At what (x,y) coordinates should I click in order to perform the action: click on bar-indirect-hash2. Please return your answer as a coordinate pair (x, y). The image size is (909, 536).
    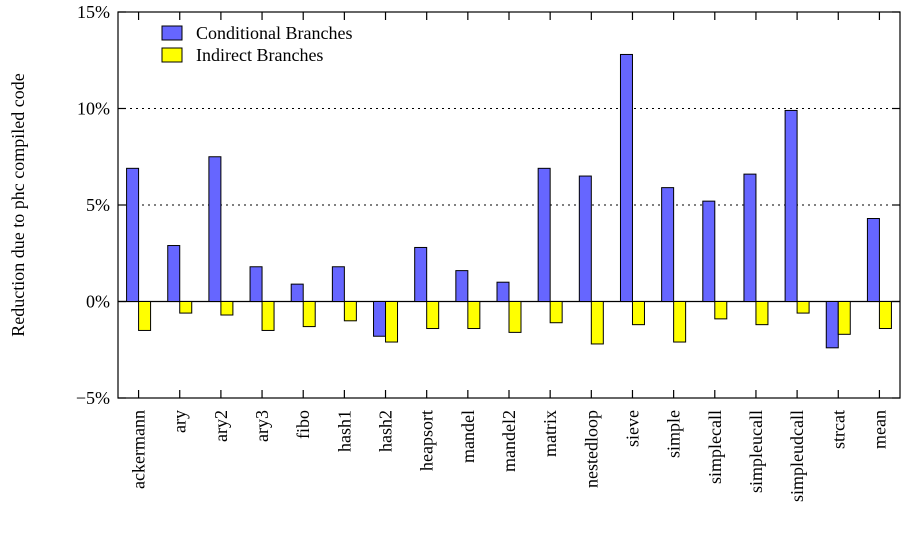
    Looking at the image, I should click on (392, 322).